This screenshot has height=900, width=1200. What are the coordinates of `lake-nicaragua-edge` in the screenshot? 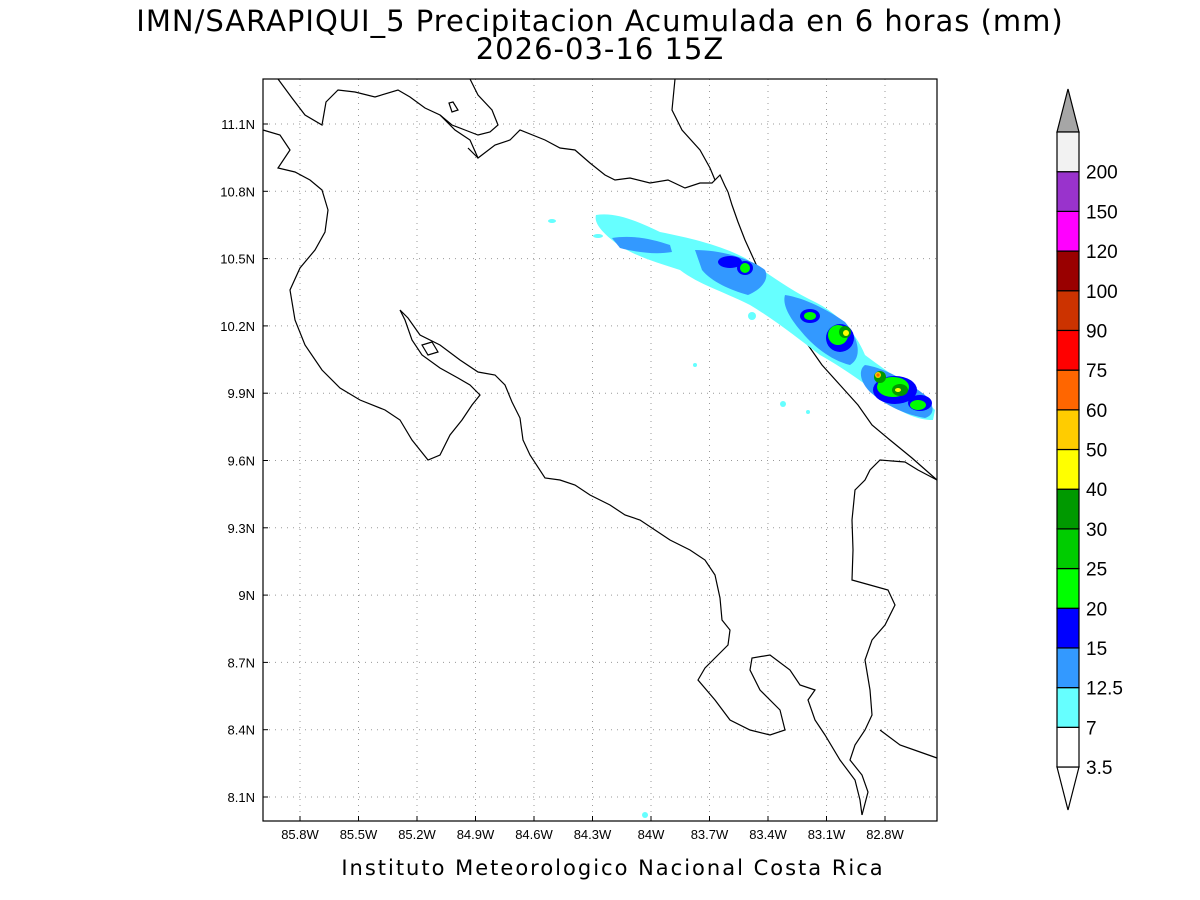 It's located at (469, 107).